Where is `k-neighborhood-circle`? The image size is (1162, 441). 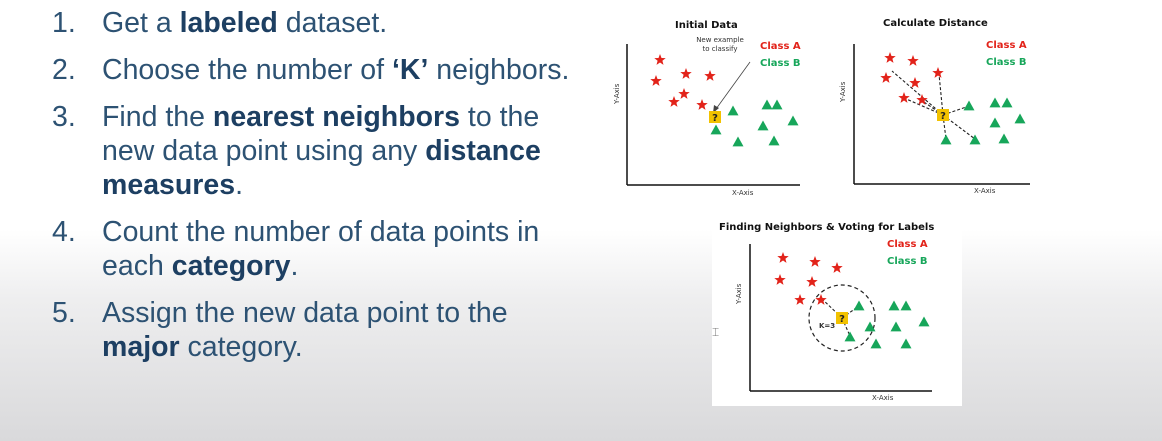
k-neighborhood-circle is located at coordinates (842, 318).